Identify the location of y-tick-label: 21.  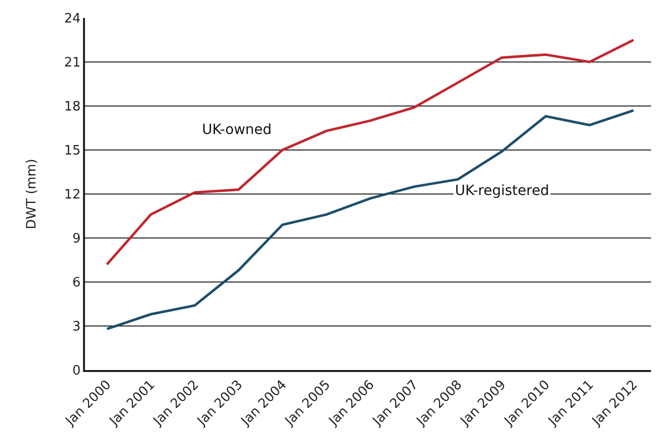
(72, 63).